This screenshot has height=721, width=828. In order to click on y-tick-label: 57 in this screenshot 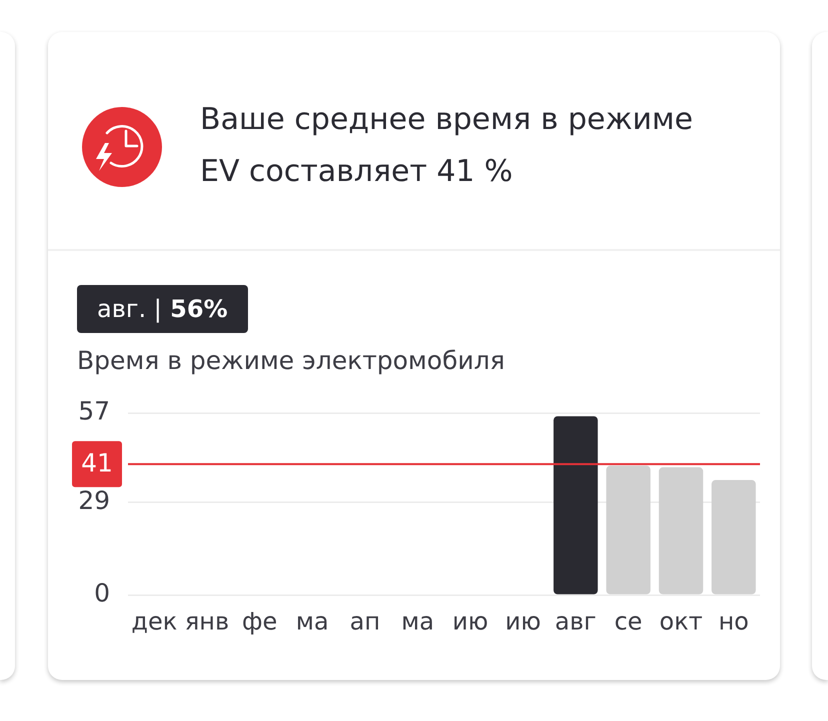, I will do `click(94, 411)`.